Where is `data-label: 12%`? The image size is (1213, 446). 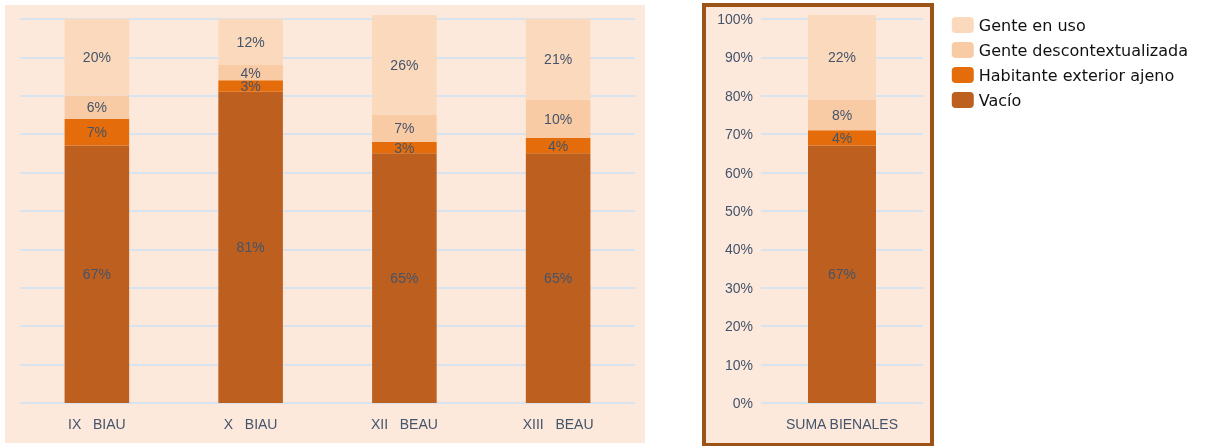 data-label: 12% is located at coordinates (250, 41).